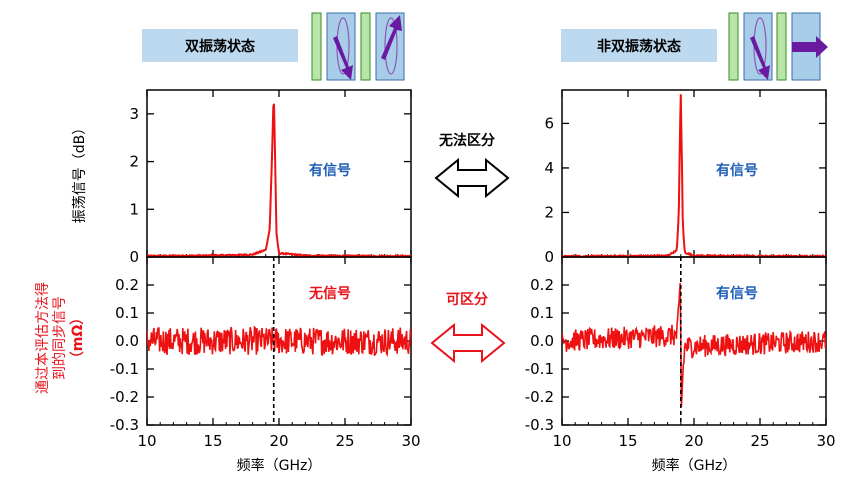  I want to click on sync-y-axis-title: 通过本评估方法得 到的同步信号 （mΩ）, so click(60, 338).